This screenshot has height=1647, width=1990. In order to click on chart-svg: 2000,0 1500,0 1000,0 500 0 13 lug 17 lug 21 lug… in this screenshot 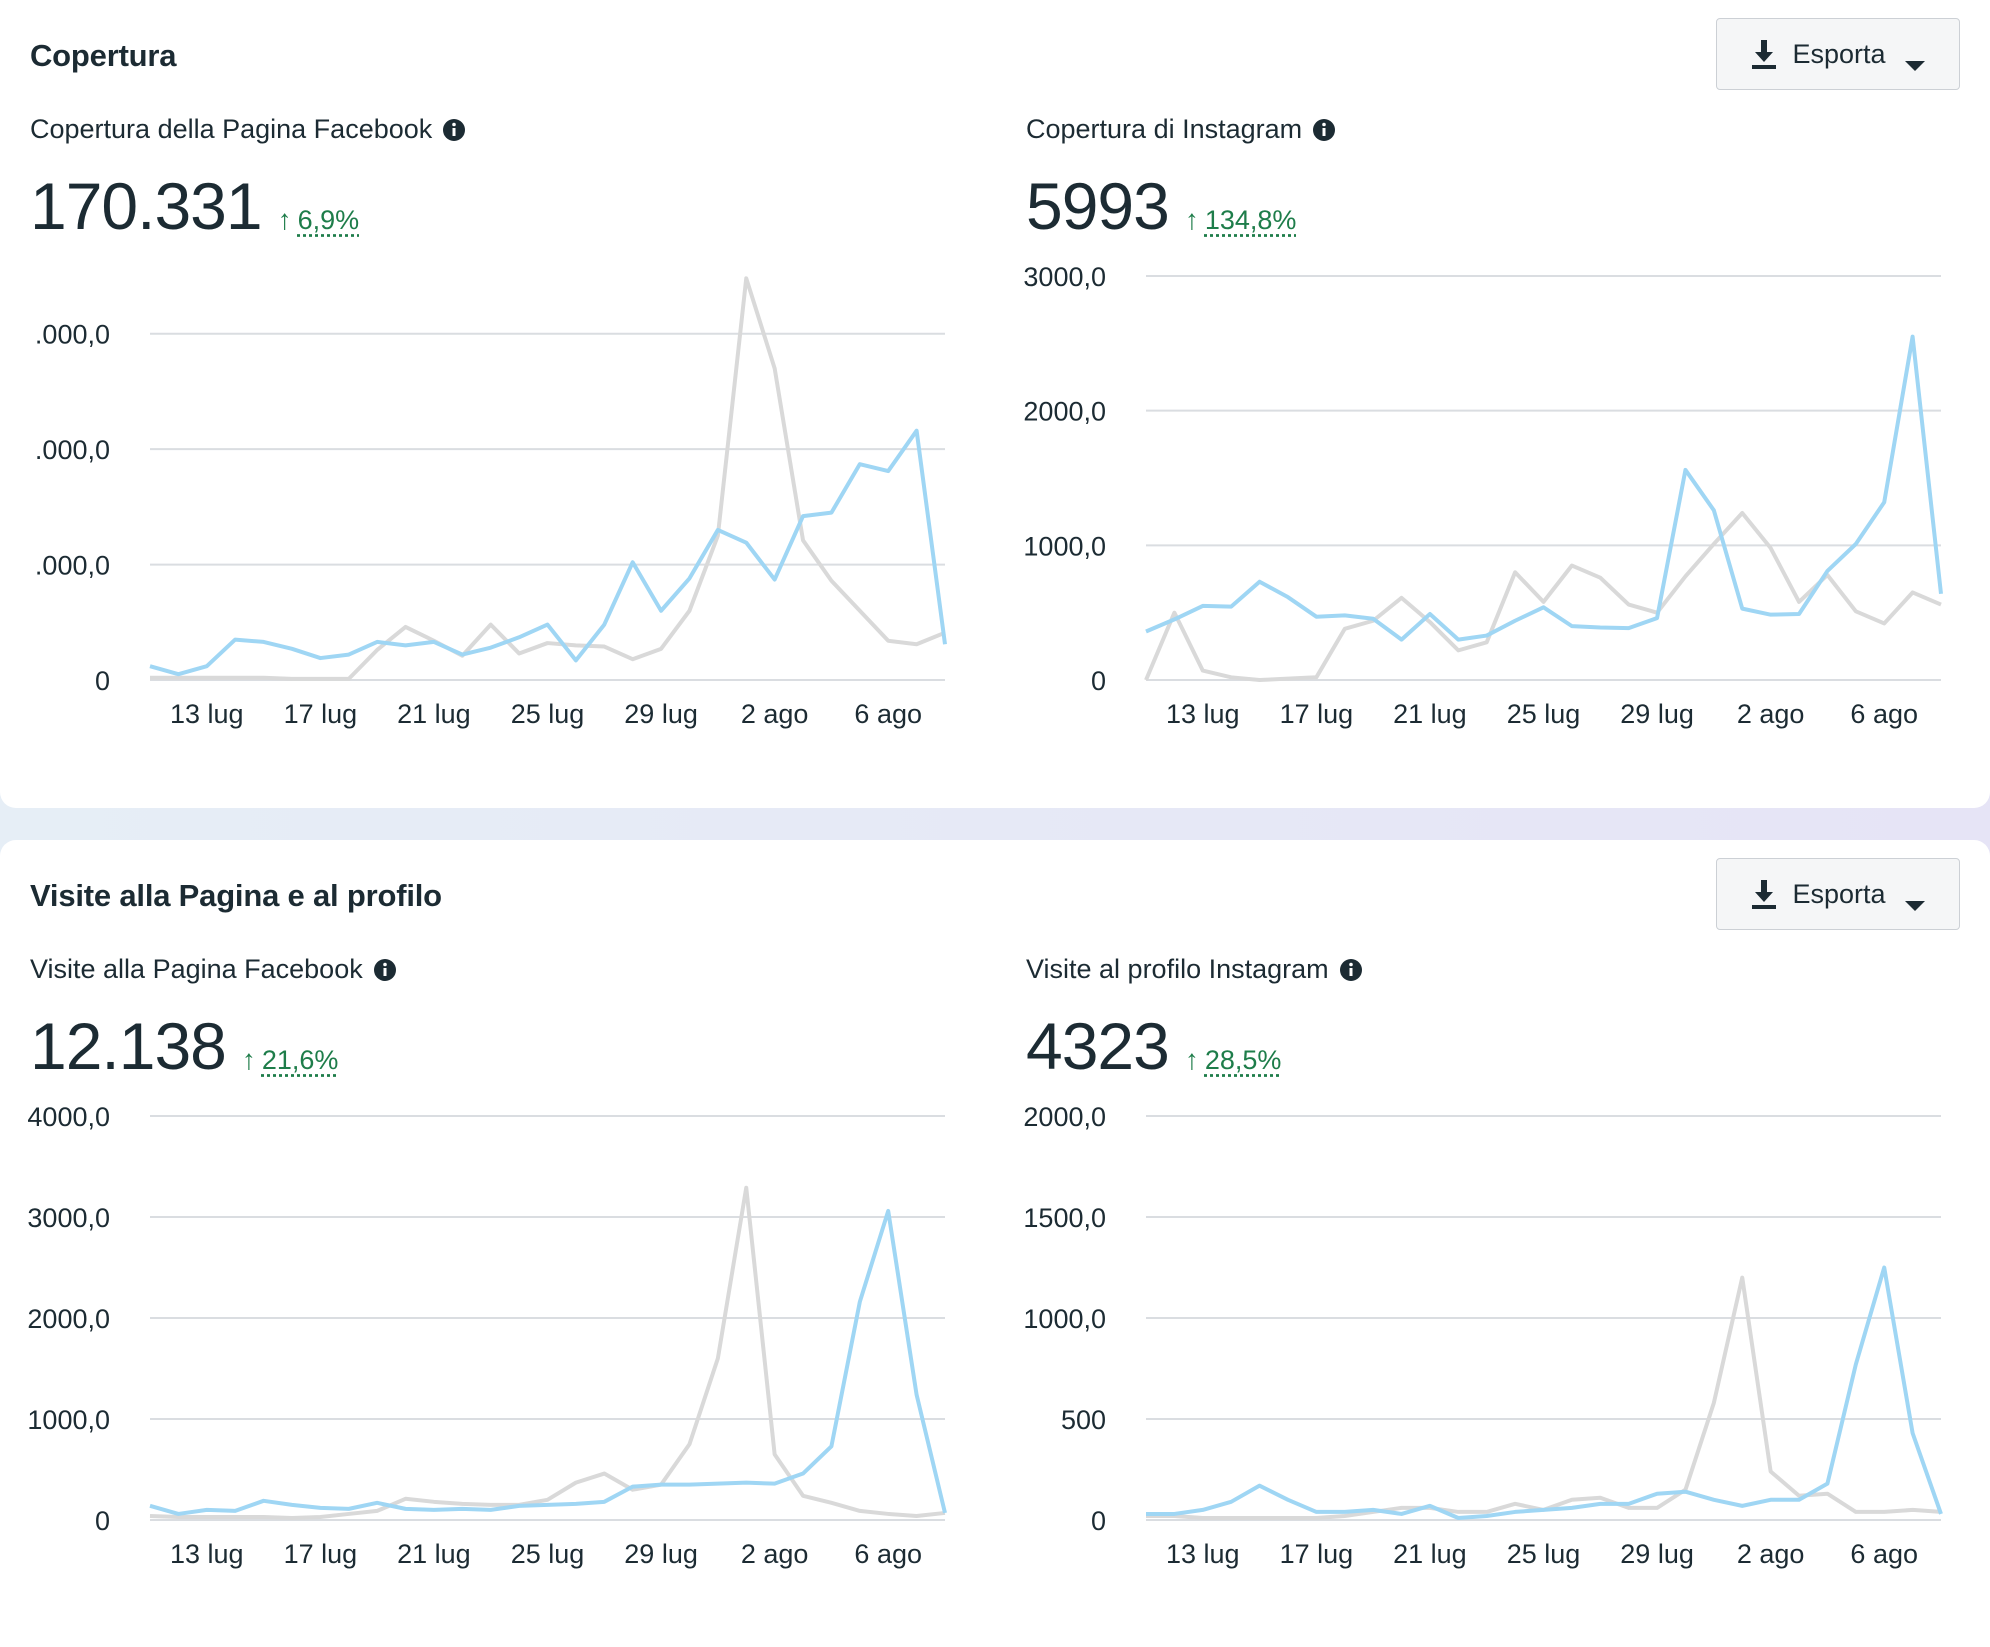, I will do `click(1483, 1335)`.